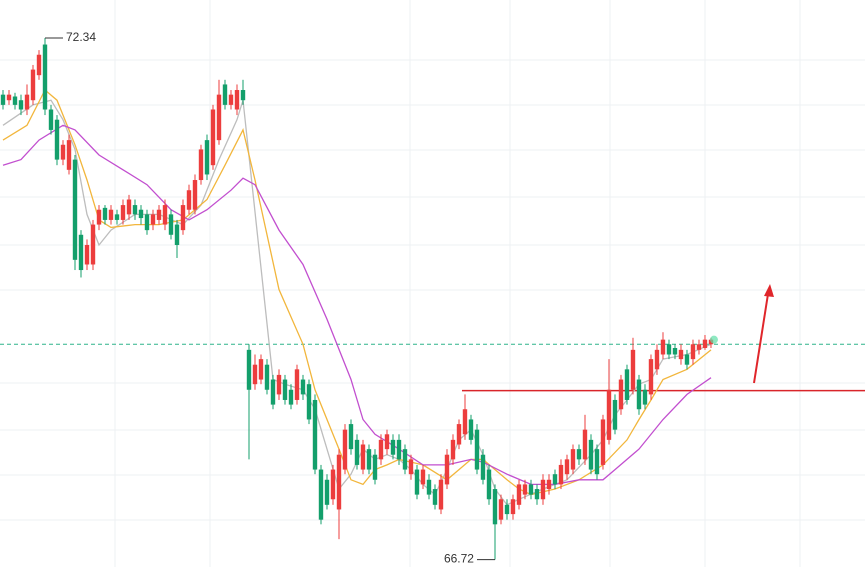  What do you see at coordinates (713, 339) in the screenshot?
I see `last-price-glow` at bounding box center [713, 339].